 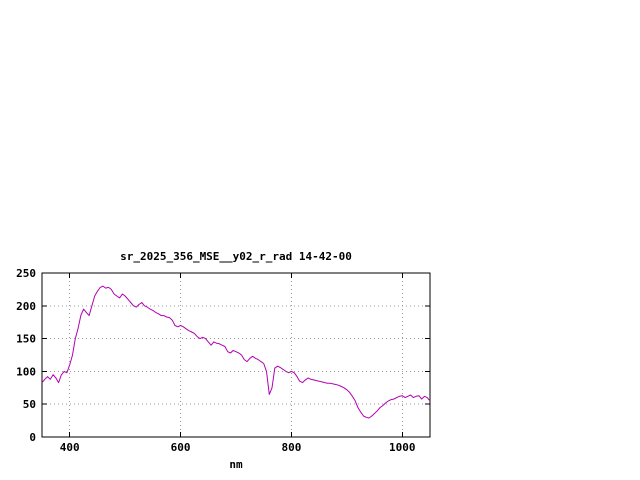 What do you see at coordinates (402, 447) in the screenshot?
I see `x-tick-label: 1000` at bounding box center [402, 447].